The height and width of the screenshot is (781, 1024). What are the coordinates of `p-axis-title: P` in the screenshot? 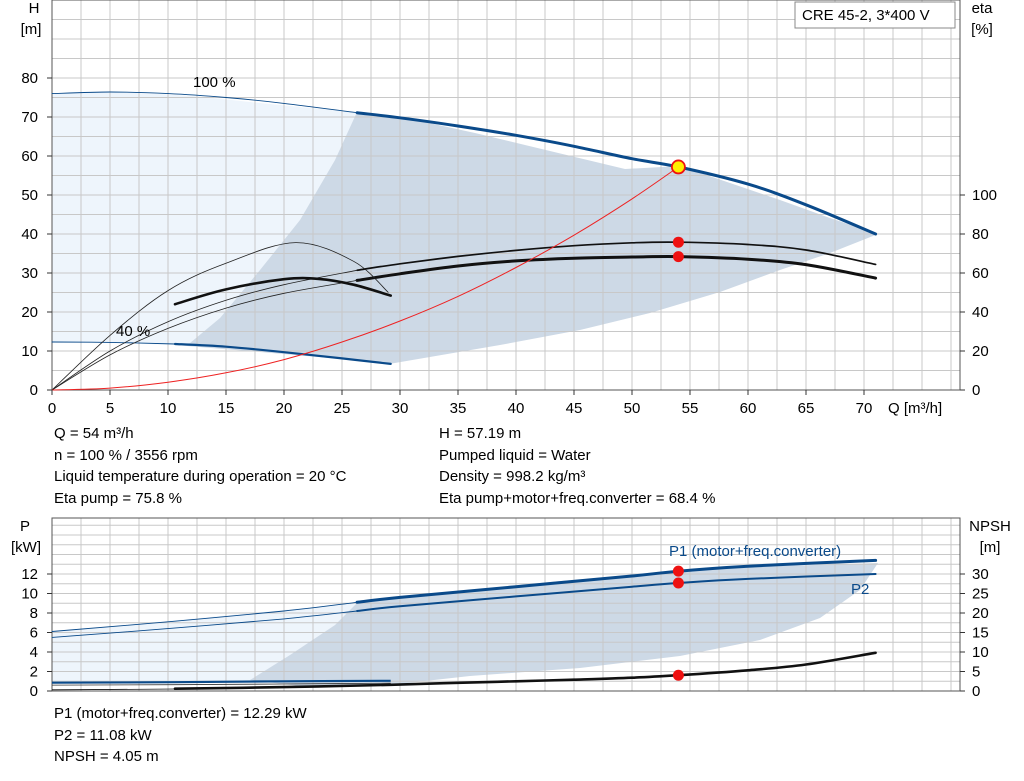 It's located at (25, 526).